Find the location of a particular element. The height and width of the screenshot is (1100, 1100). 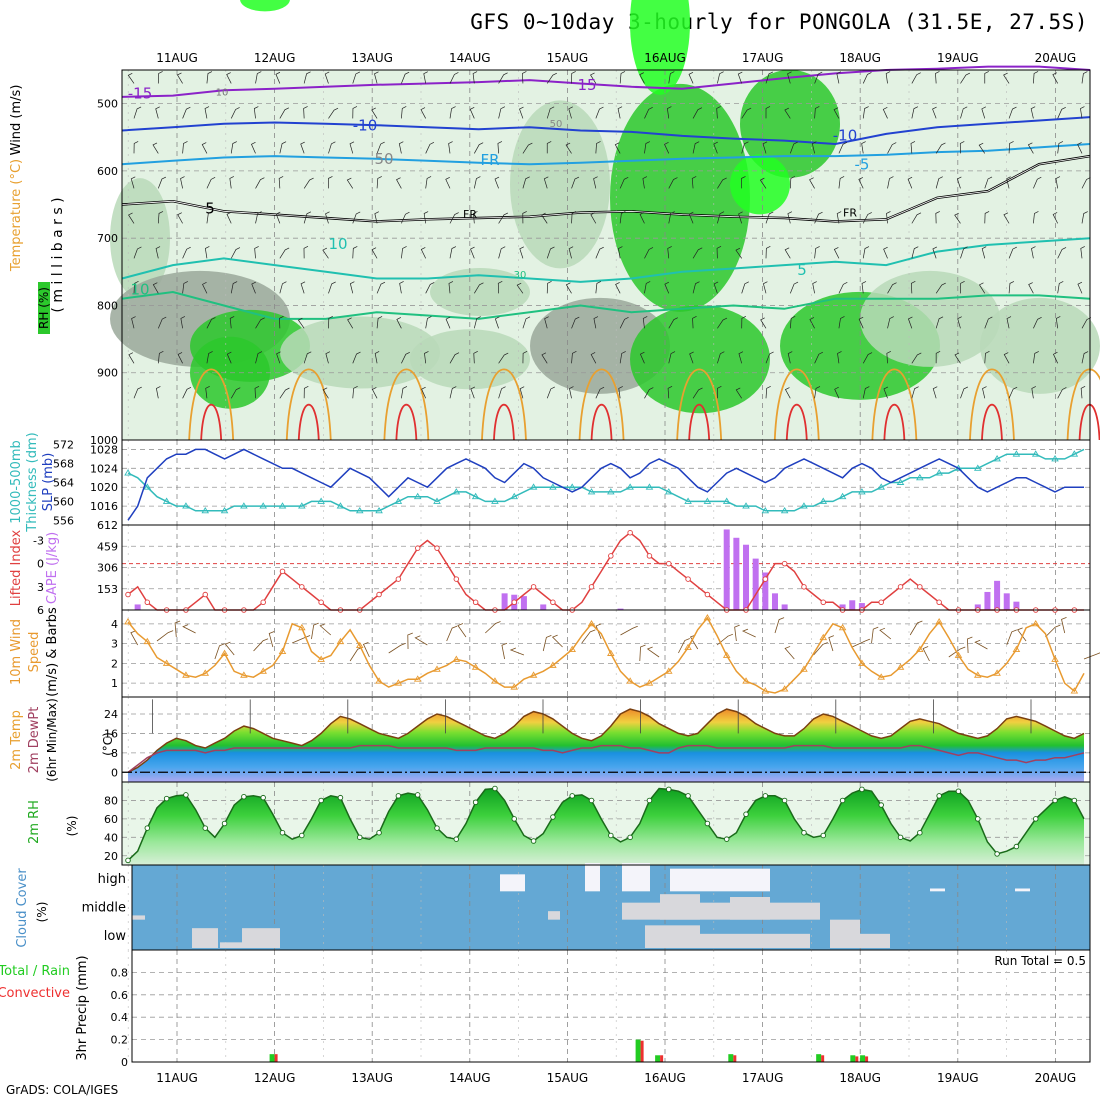

panel-bg is located at coordinates (606, 567).